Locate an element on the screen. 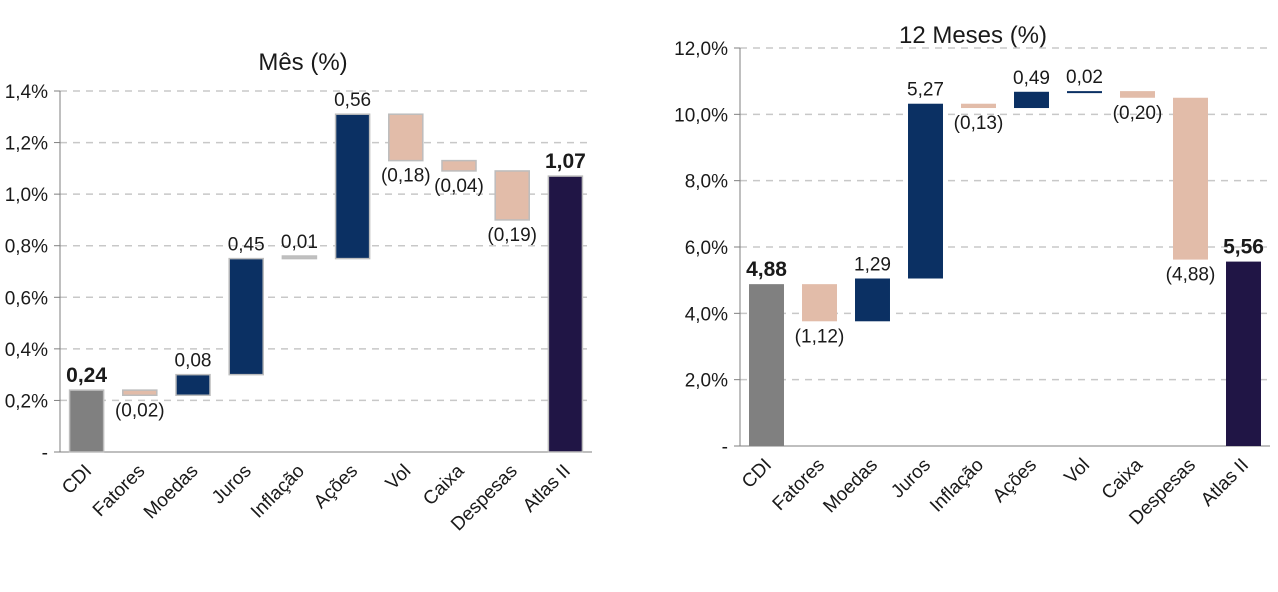  data-label: 0,01 is located at coordinates (299, 242).